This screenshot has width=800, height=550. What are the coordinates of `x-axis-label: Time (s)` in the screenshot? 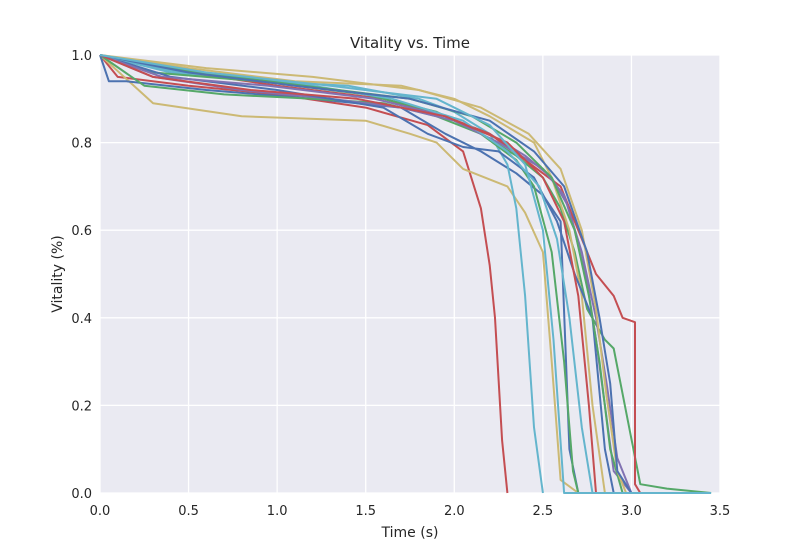 It's located at (410, 533).